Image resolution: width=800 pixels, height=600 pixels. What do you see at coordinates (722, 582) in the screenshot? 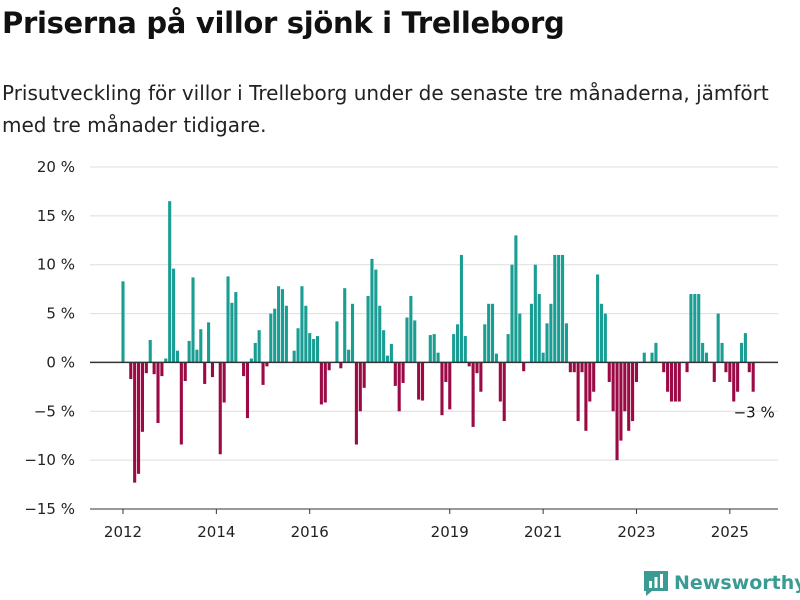
I see `newsworthy-brand: Newsworthy` at bounding box center [722, 582].